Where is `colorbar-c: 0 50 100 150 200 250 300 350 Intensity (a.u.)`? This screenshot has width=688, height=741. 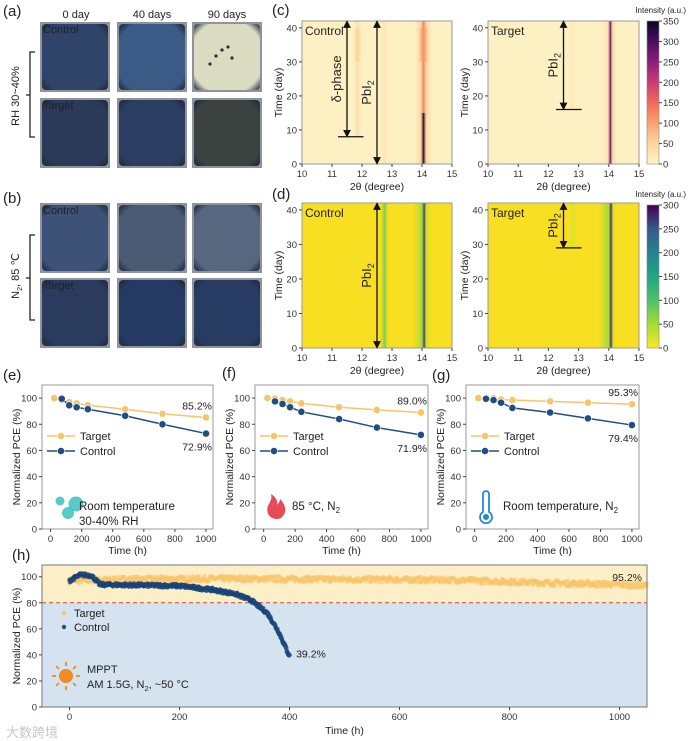 colorbar-c: 0 50 100 150 200 250 300 350 Intensity (a.u.) is located at coordinates (660, 88).